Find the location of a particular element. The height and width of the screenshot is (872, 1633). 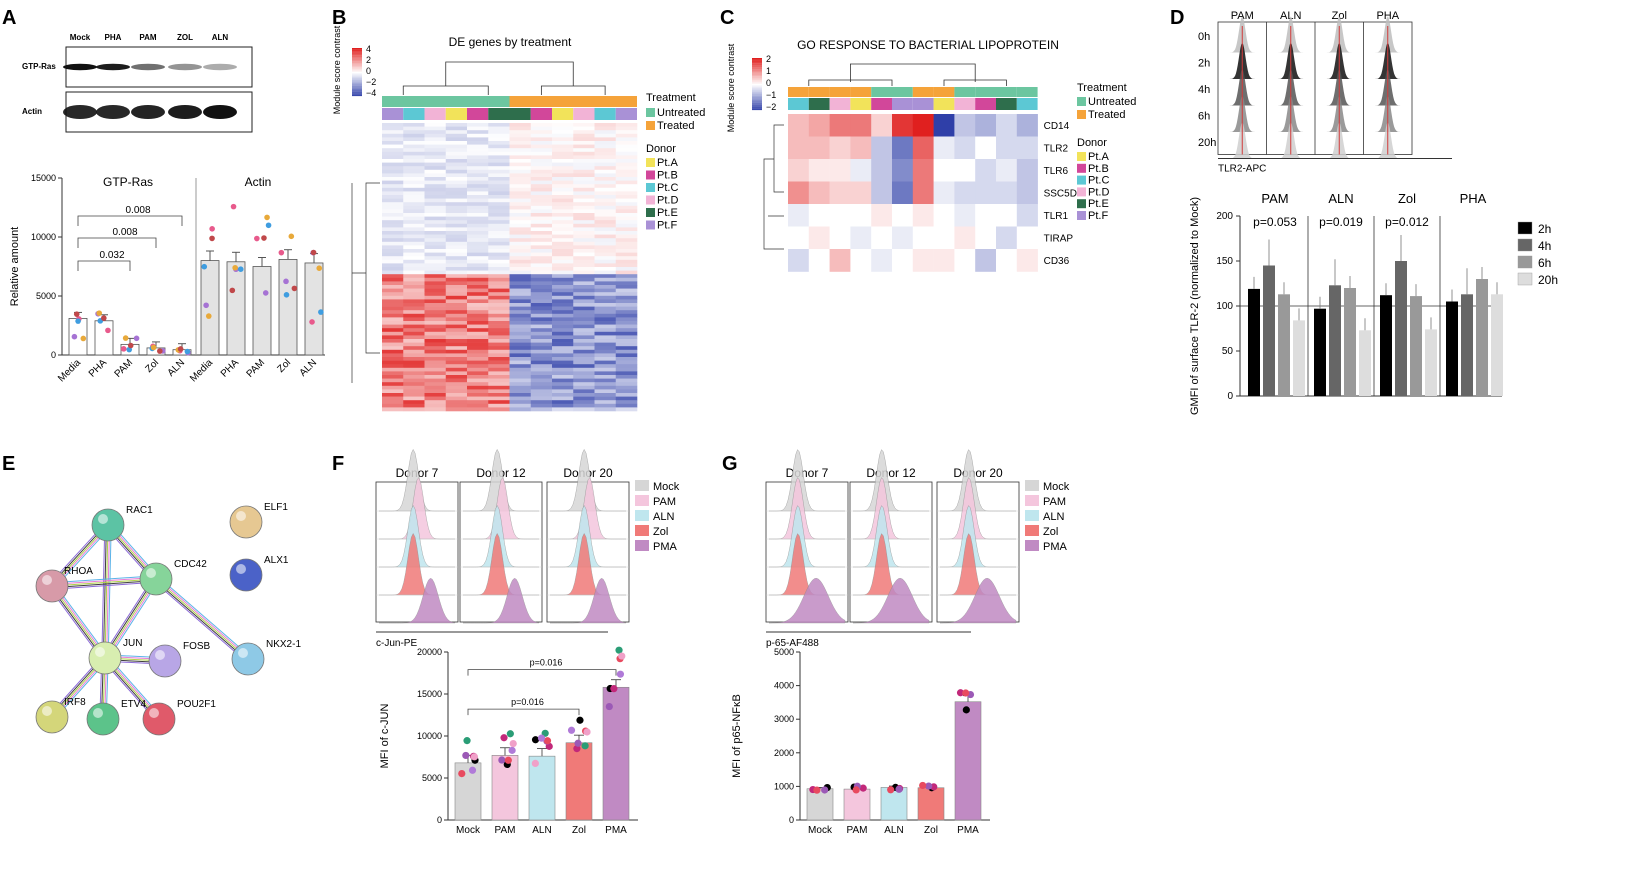

x-tick-label: PHA is located at coordinates (230, 368).